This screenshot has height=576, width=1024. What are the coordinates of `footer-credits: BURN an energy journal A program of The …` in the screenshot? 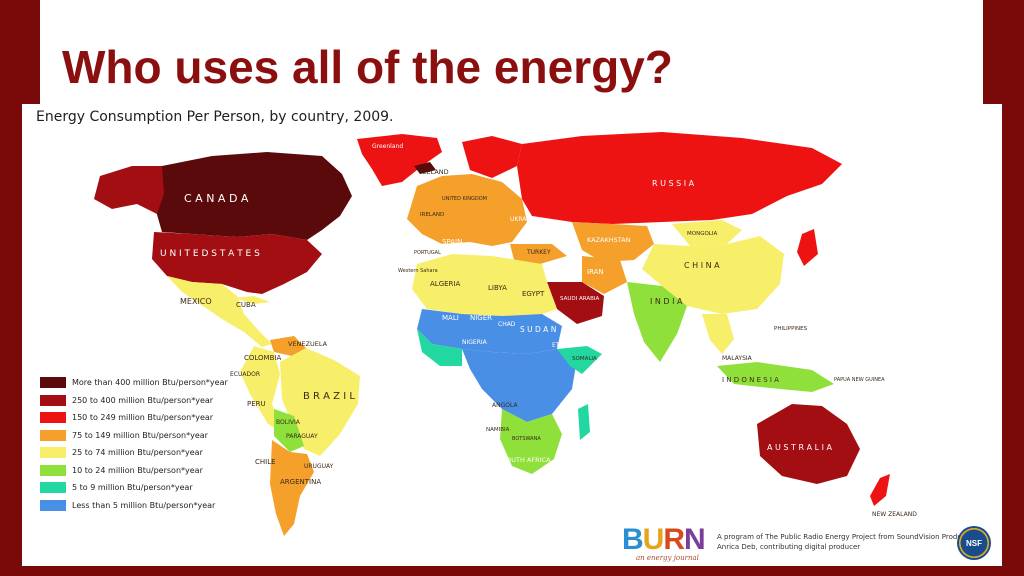 It's located at (807, 544).